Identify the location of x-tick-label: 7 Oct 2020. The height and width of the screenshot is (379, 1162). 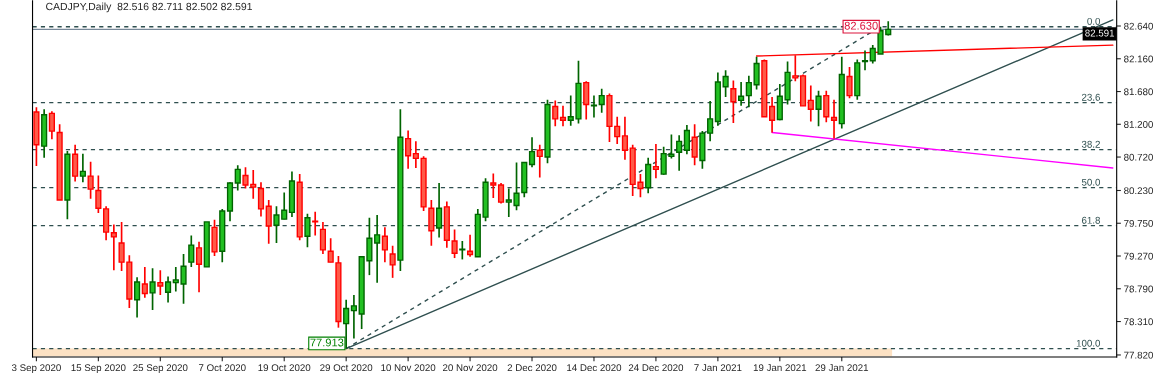
(222, 368).